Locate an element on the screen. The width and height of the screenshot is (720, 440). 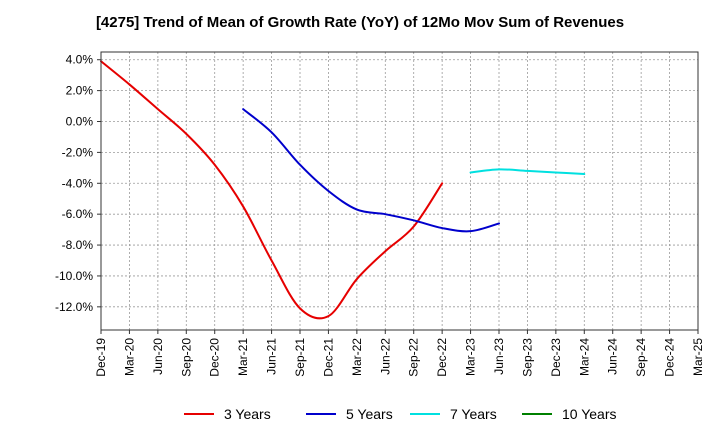
legend: 3 Years 5 Years 7 Years 10 Years is located at coordinates (400, 414).